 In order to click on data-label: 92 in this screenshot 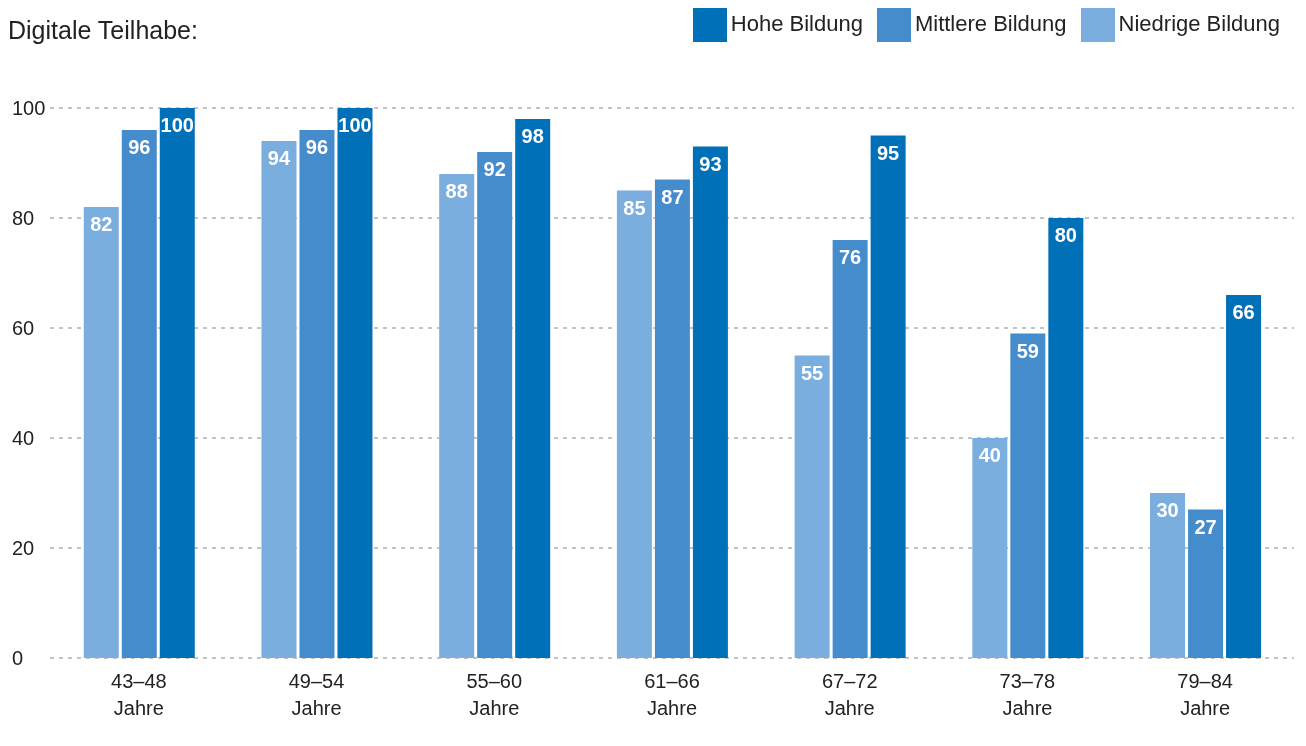, I will do `click(494, 169)`.